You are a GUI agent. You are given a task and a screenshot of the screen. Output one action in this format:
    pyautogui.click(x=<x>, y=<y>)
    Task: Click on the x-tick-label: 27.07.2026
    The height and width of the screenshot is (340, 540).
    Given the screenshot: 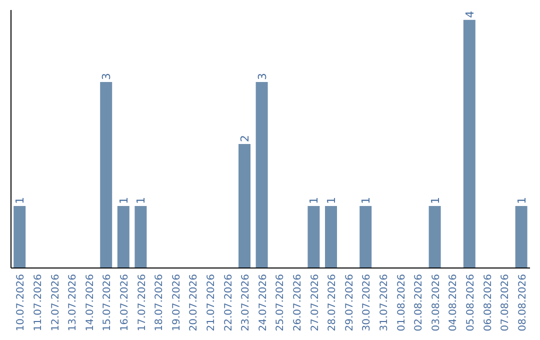 What is the action you would take?
    pyautogui.click(x=315, y=303)
    